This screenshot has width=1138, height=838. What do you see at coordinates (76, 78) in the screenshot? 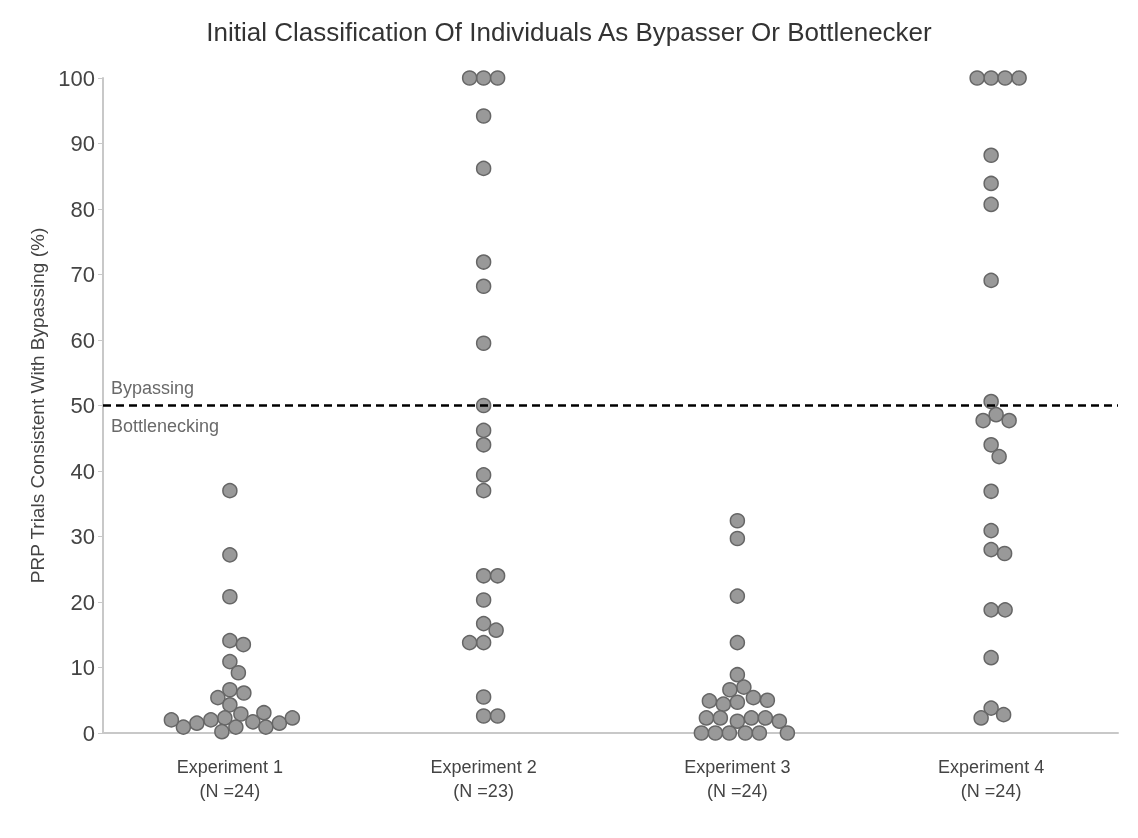
I see `y-tick-label: 100` at bounding box center [76, 78].